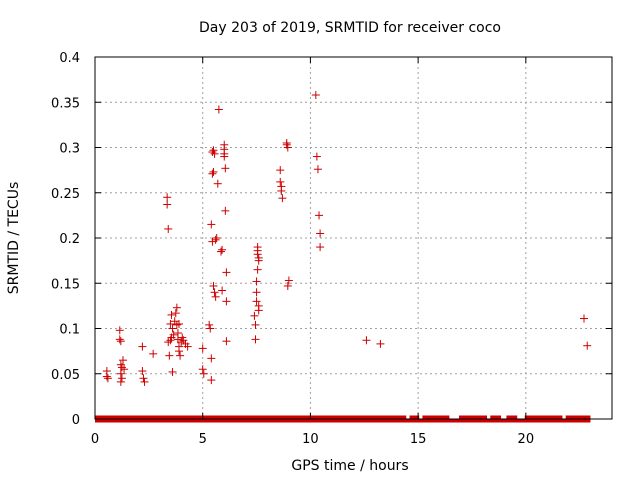 Image resolution: width=640 pixels, height=480 pixels. I want to click on y-tick-label: 0.1, so click(69, 330).